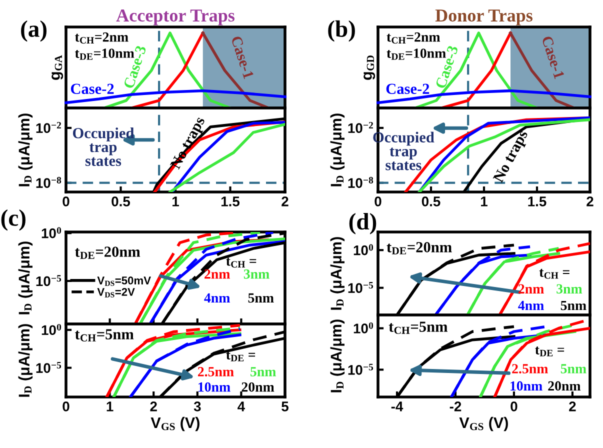  What do you see at coordinates (116, 293) in the screenshot?
I see `annotation: V$_{DS}$=2V` at bounding box center [116, 293].